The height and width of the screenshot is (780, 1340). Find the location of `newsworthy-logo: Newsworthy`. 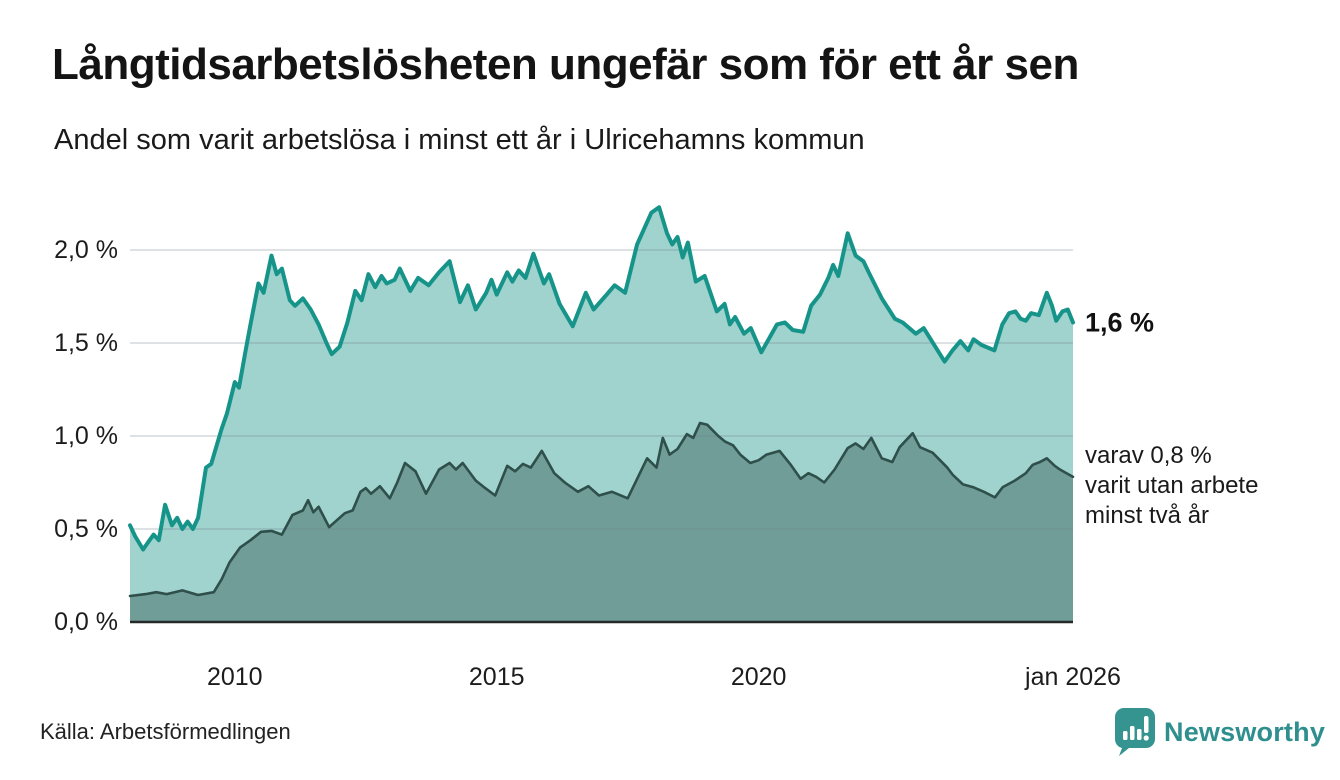

newsworthy-logo: Newsworthy is located at coordinates (1219, 732).